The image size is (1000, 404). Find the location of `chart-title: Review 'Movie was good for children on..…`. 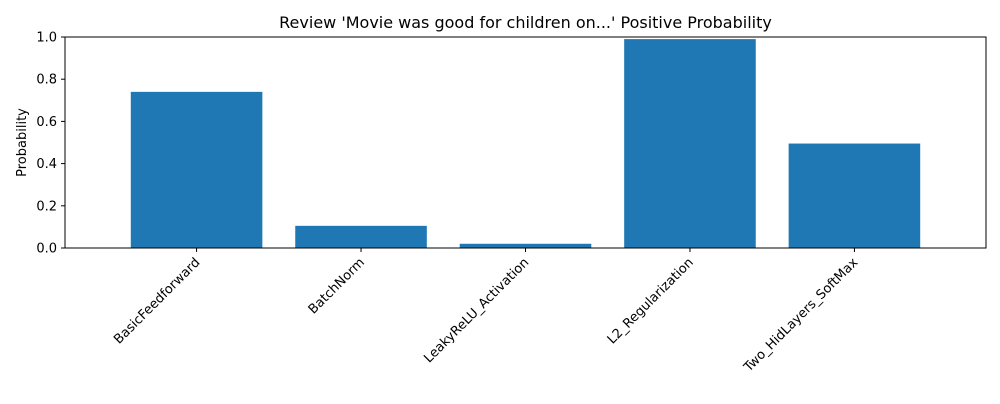

chart-title: Review 'Movie was good for children on..… is located at coordinates (525, 22).